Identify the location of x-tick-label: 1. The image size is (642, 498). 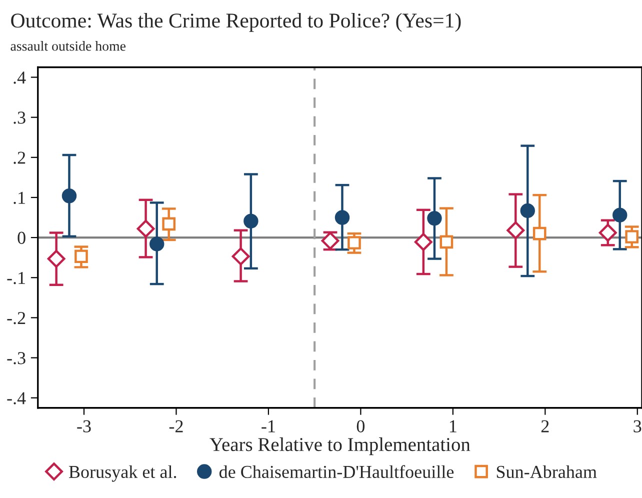
(453, 426).